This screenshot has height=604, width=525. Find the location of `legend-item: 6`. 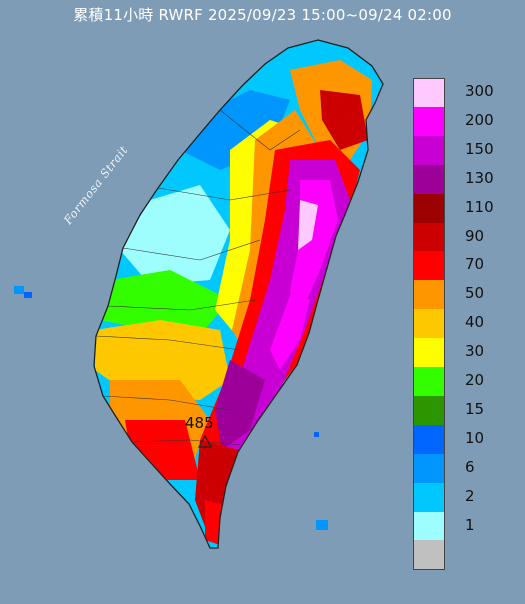

legend-item: 6 is located at coordinates (467, 468).